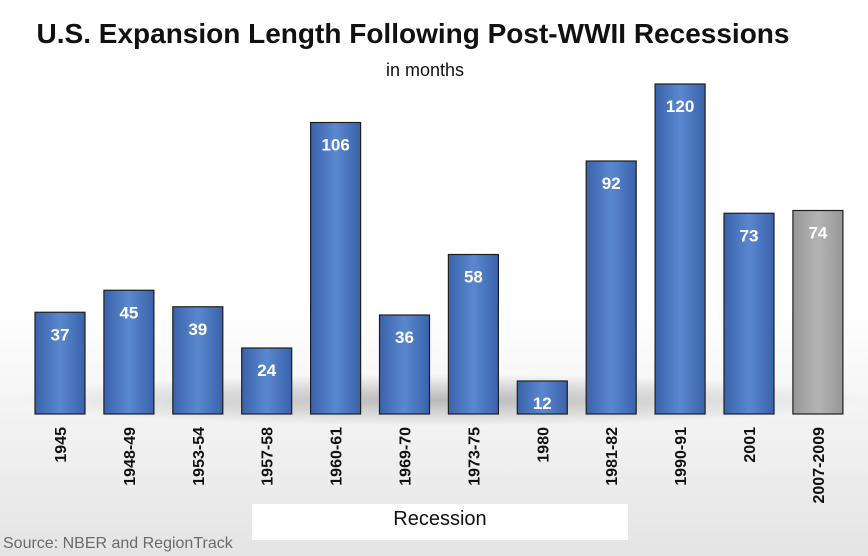 Image resolution: width=868 pixels, height=556 pixels. What do you see at coordinates (817, 233) in the screenshot?
I see `data-label-2007-2009: 74` at bounding box center [817, 233].